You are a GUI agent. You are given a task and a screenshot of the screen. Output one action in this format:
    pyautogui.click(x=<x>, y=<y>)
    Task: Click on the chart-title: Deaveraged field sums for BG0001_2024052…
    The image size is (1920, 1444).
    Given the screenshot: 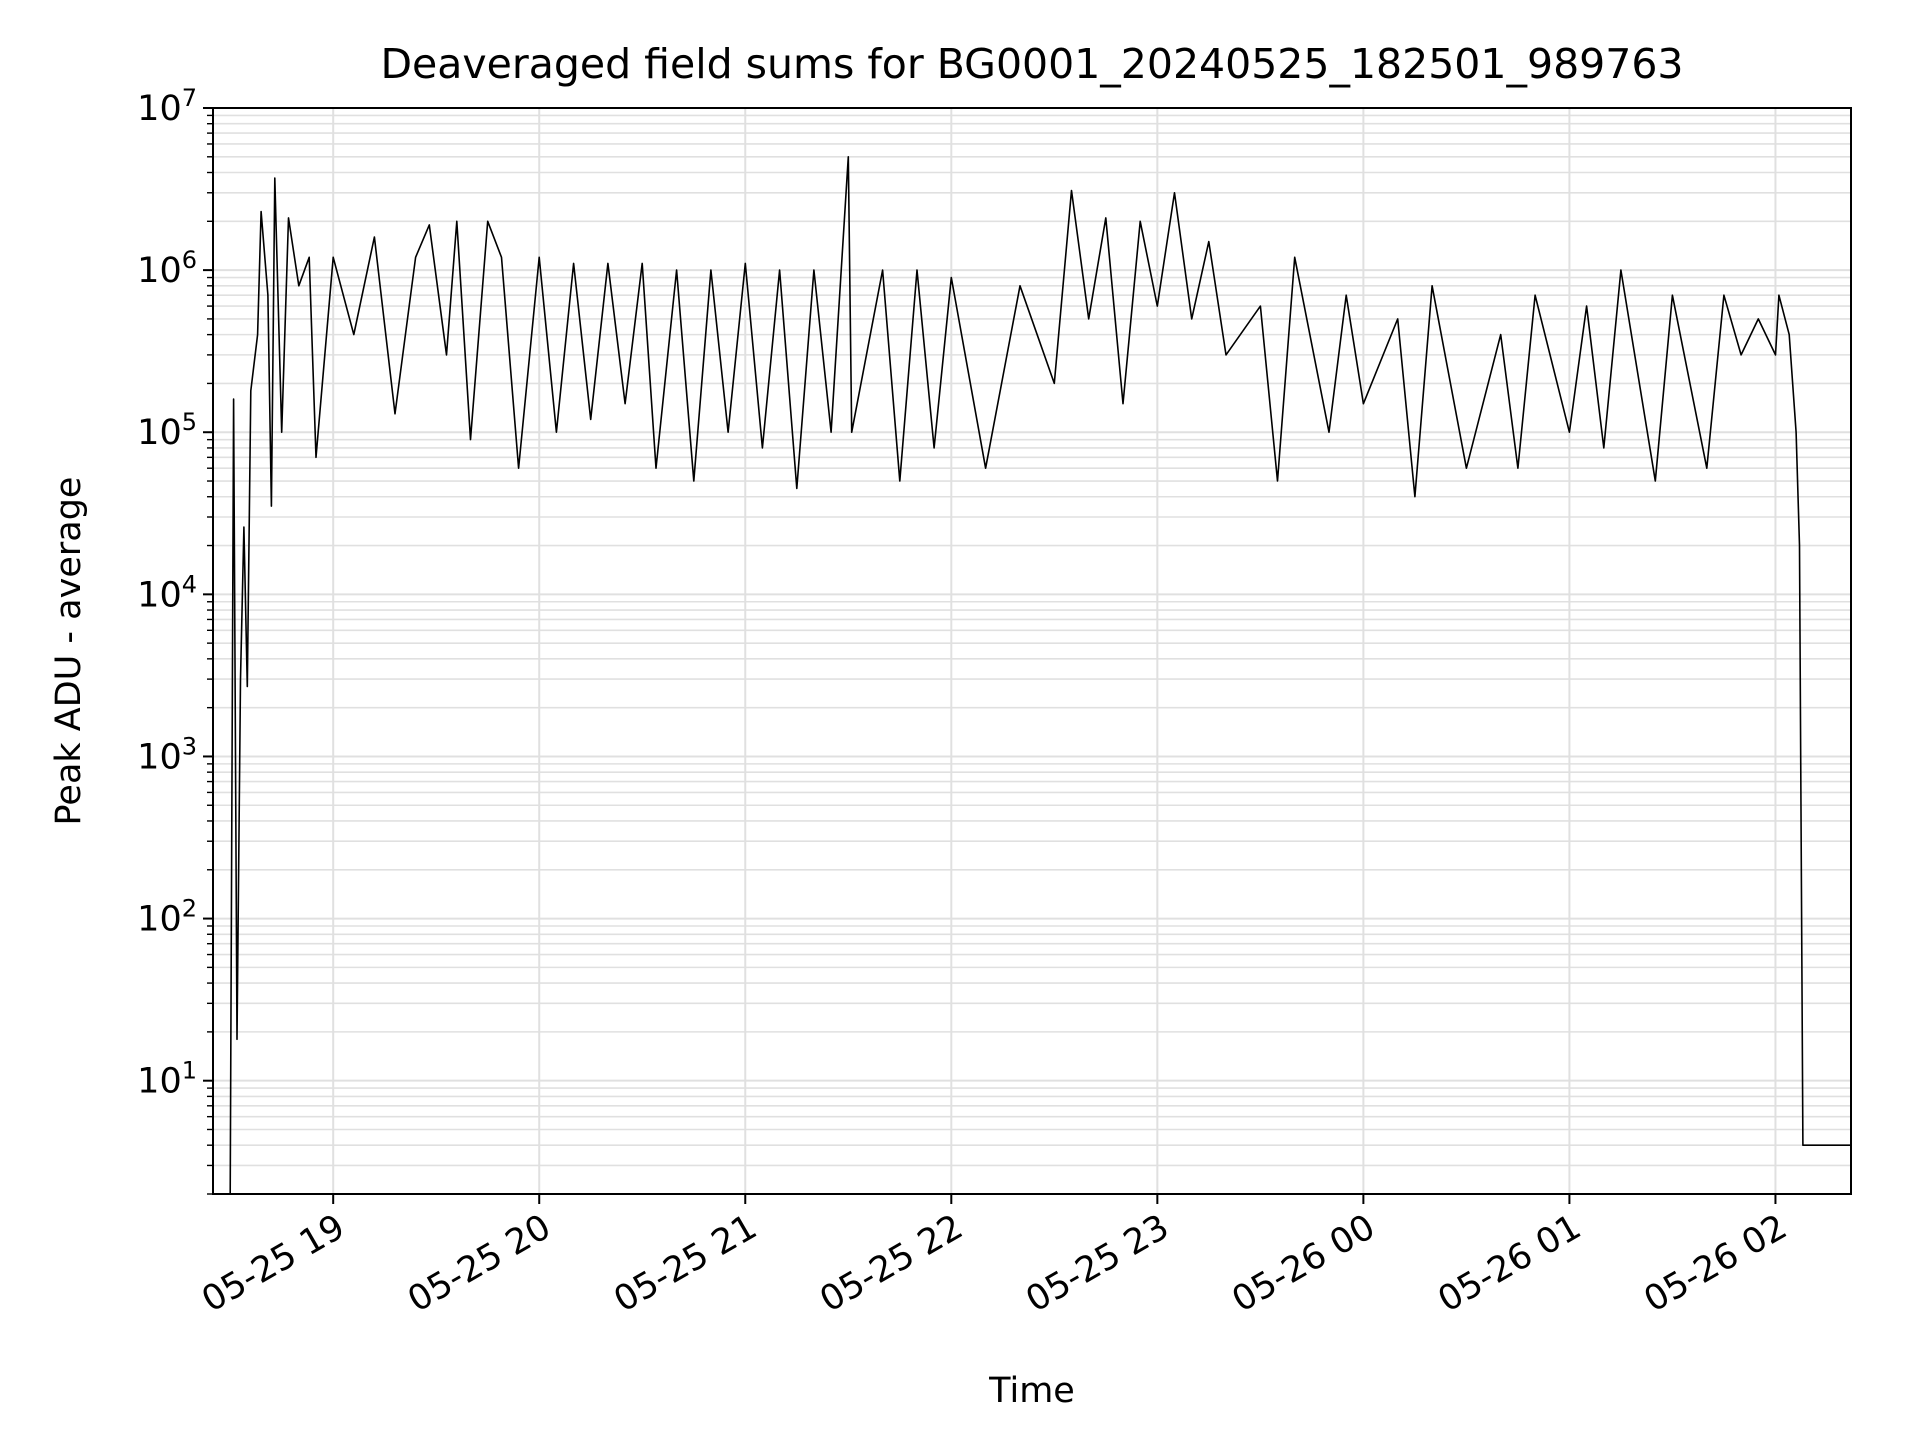 What is the action you would take?
    pyautogui.click(x=1031, y=64)
    